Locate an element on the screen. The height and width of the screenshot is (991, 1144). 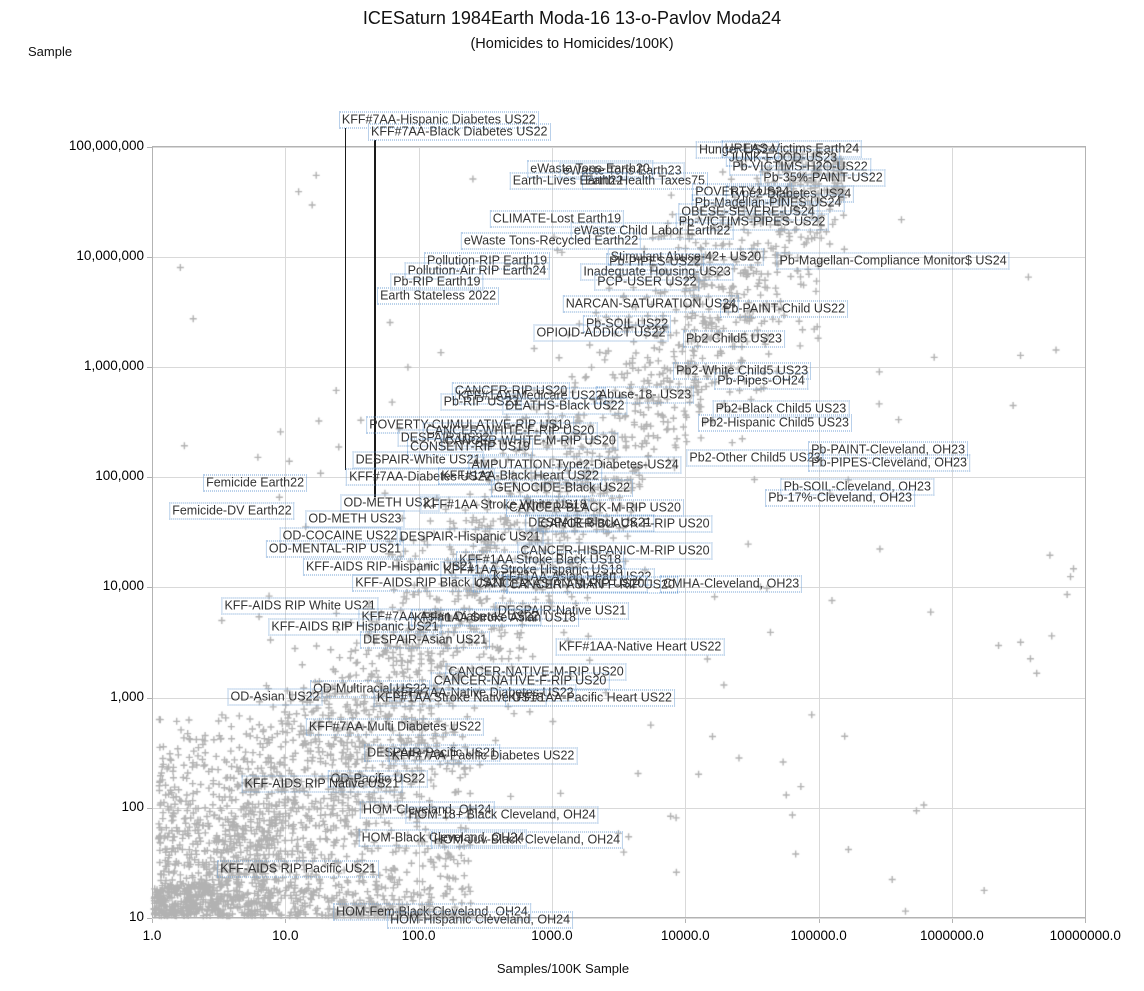
data-label: CANCER-HISPANIC-M-RIP US20 is located at coordinates (615, 551).